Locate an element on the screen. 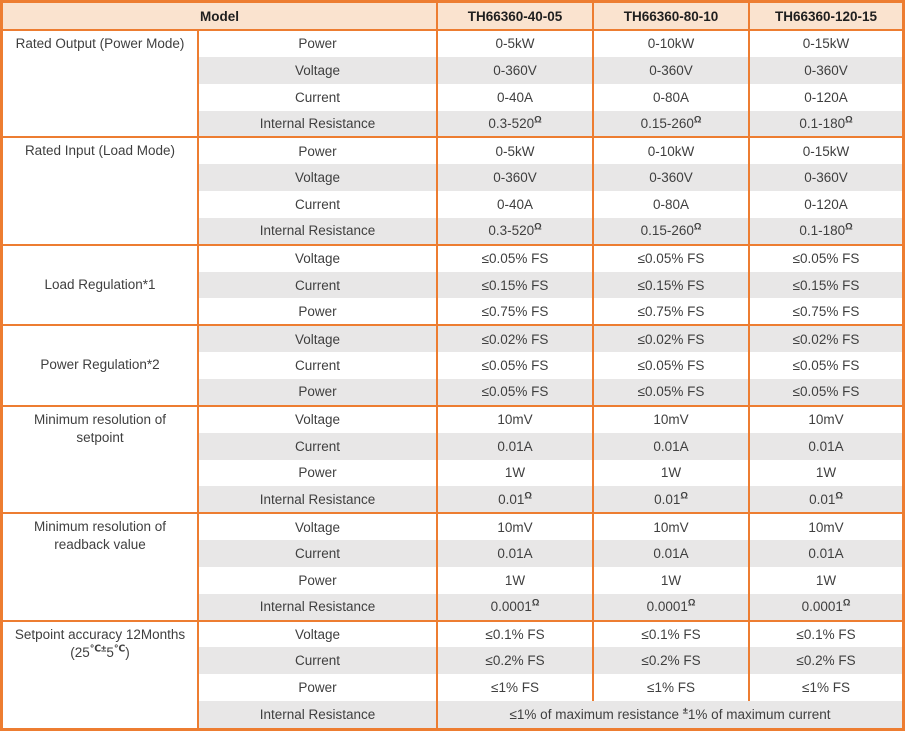 This screenshot has width=905, height=731. section-label-rated-input: Rated Input (Load Mode) is located at coordinates (100, 190).